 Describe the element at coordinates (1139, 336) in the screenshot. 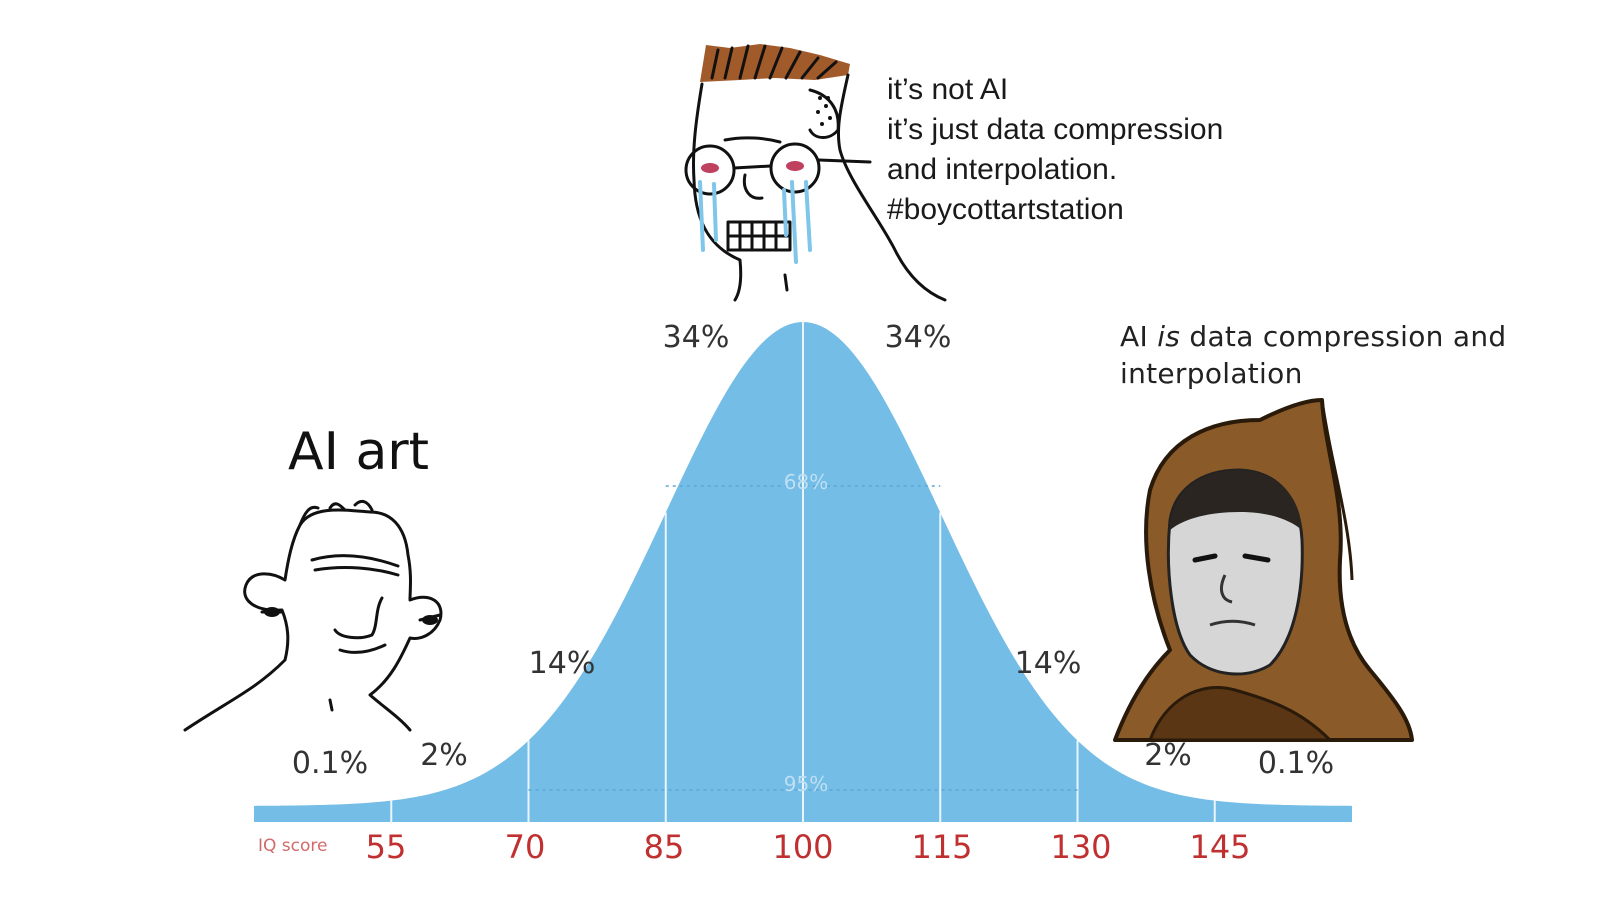

I see `right-caption-prefix: AI` at that location.